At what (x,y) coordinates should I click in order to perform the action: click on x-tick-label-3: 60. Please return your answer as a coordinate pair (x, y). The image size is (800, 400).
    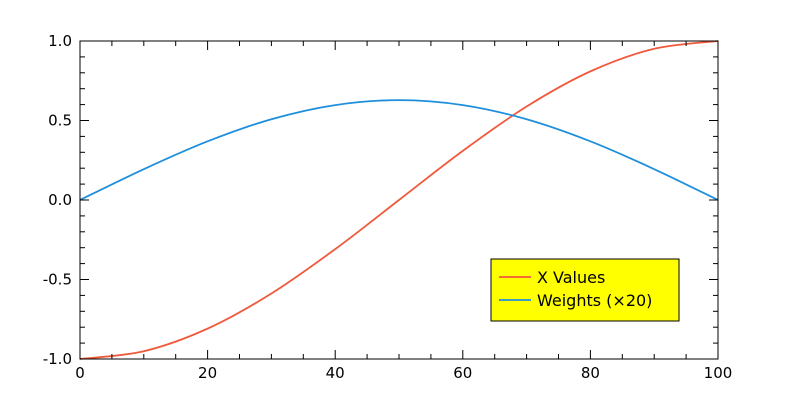
    Looking at the image, I should click on (462, 373).